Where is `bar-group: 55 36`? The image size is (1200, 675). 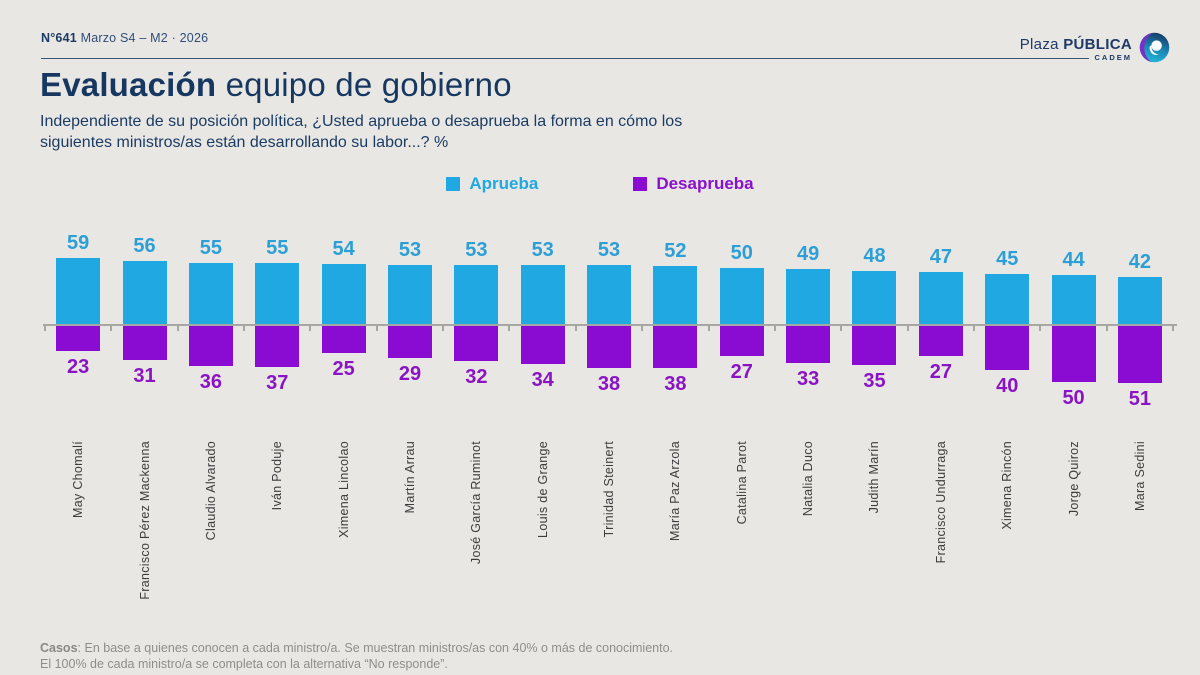
bar-group: 55 36 is located at coordinates (211, 336).